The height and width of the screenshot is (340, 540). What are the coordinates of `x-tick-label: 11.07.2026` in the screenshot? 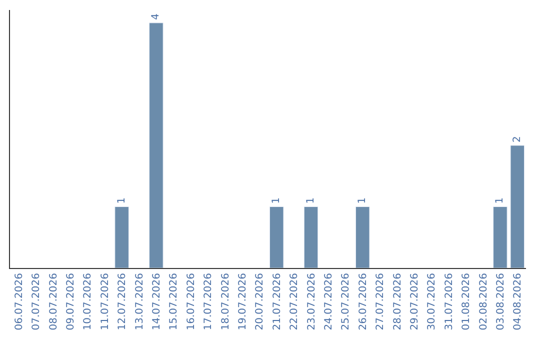 It's located at (105, 301).